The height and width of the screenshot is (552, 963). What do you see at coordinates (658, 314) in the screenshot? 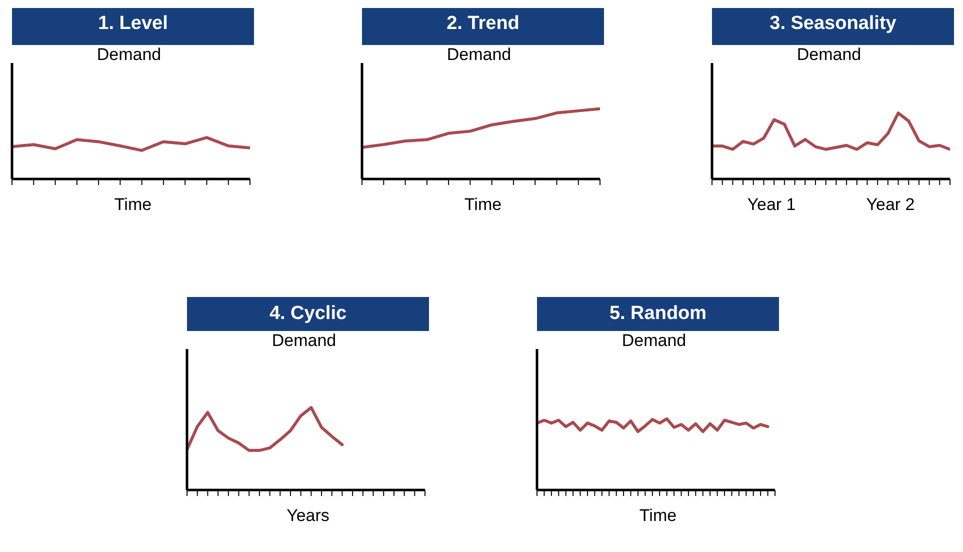
I see `chart-title: 5. Random` at bounding box center [658, 314].